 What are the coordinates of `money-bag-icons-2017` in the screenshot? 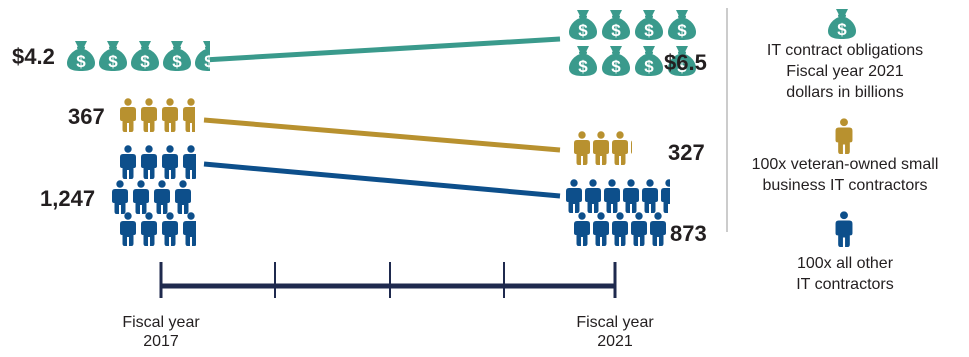 It's located at (145, 56).